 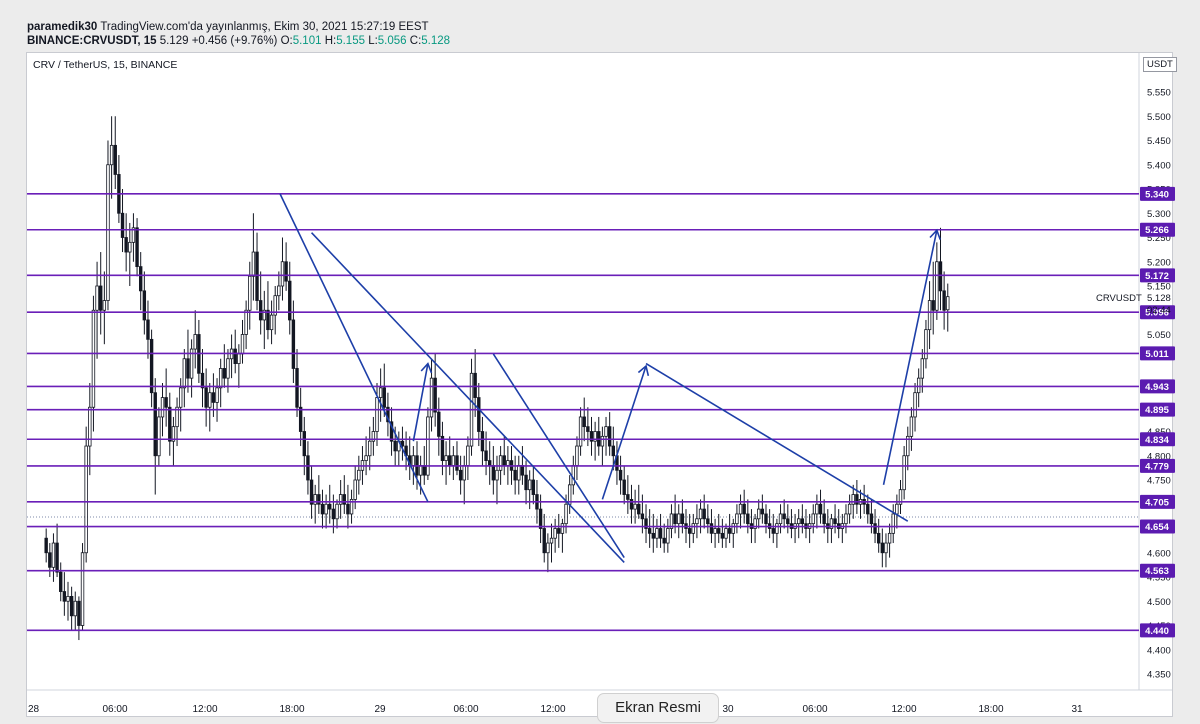 I want to click on time-tick-label: 06:00, so click(x=465, y=709).